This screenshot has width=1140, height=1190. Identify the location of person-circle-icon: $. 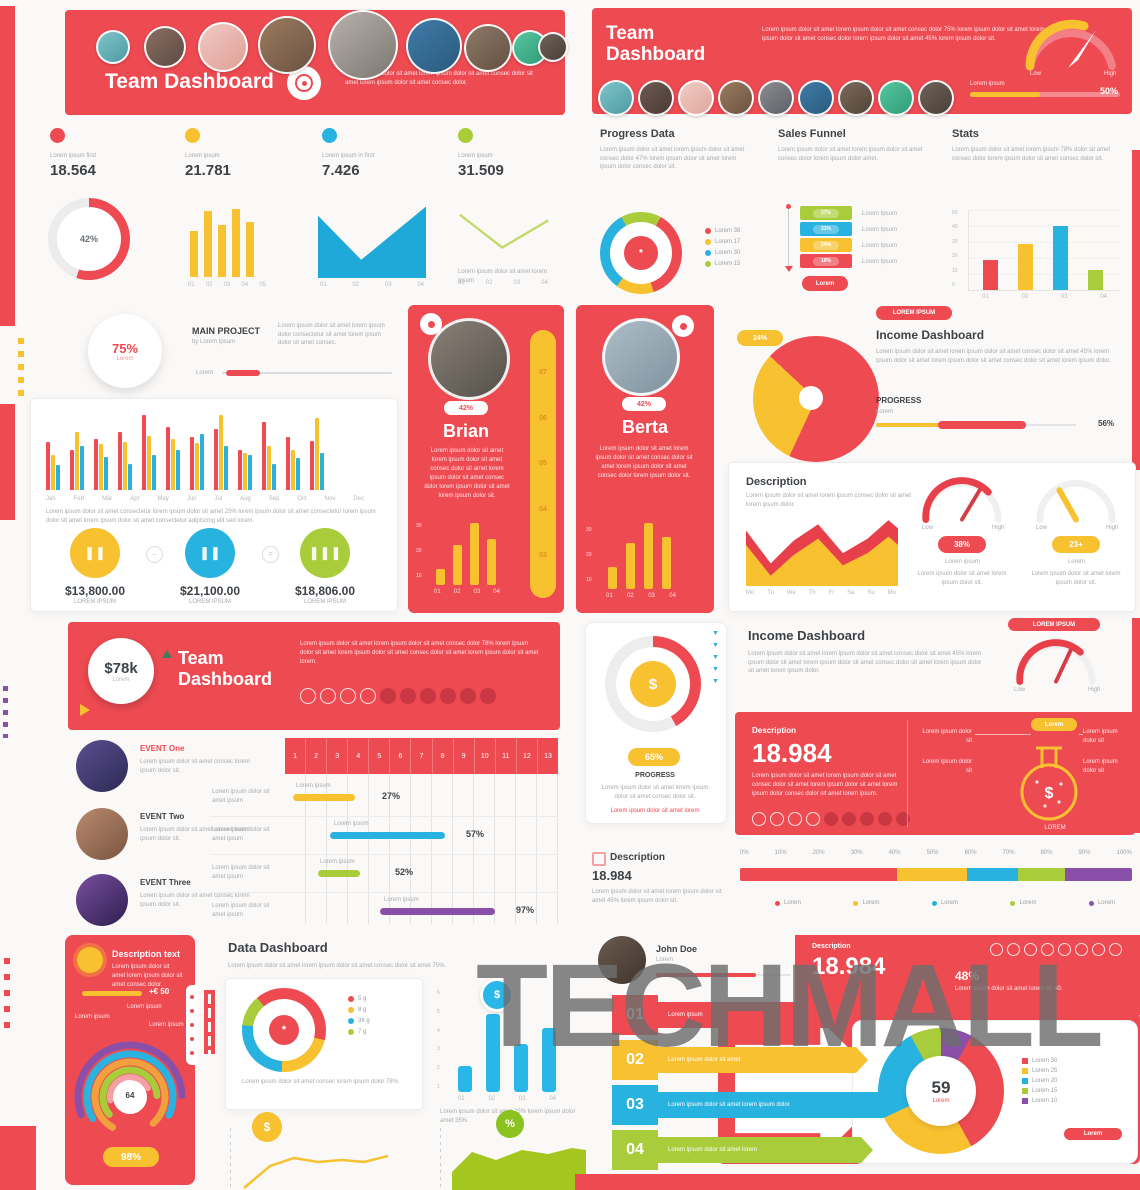
(497, 995).